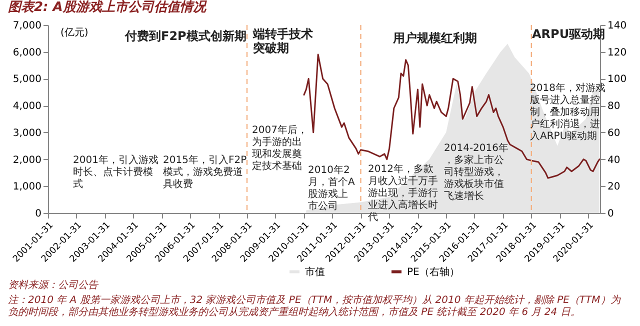 This screenshot has width=640, height=326. What do you see at coordinates (27, 52) in the screenshot?
I see `y-tick-label: 6,000` at bounding box center [27, 52].